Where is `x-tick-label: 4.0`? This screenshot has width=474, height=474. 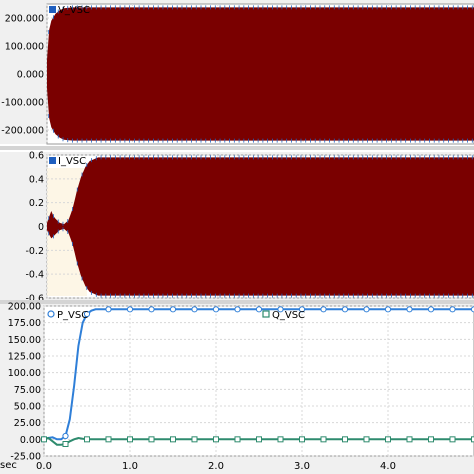
x-tick-label: 4.0 is located at coordinates (388, 466).